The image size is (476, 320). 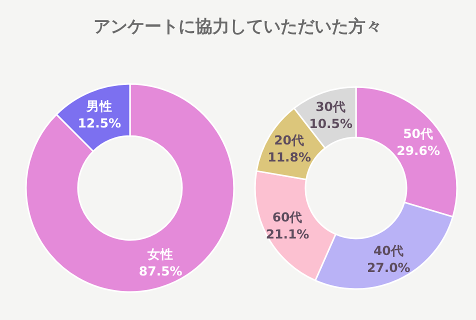 I want to click on chart-title: アンケートに協力していただいた方々, so click(x=238, y=27).